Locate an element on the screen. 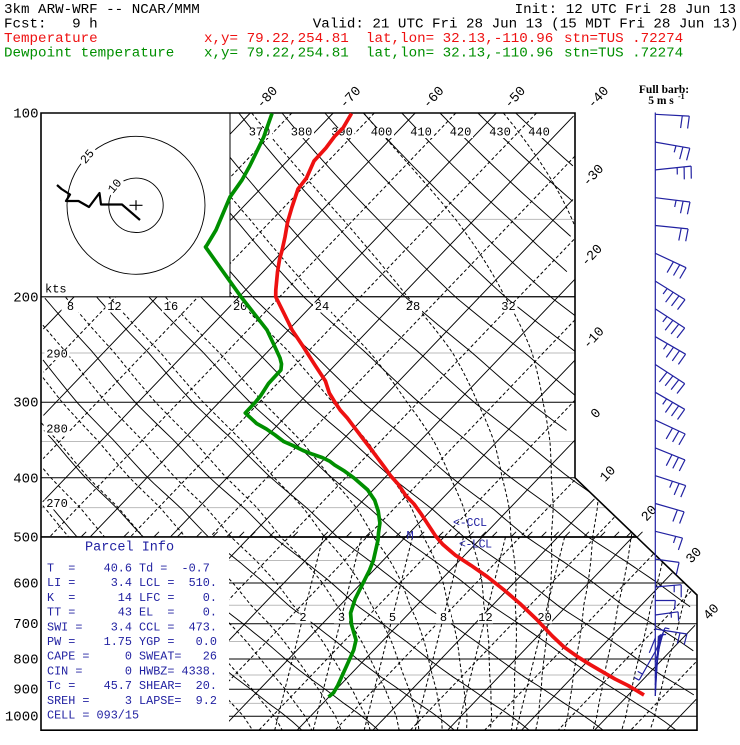 This screenshot has width=740, height=745. svg-text: 3 is located at coordinates (341, 618).